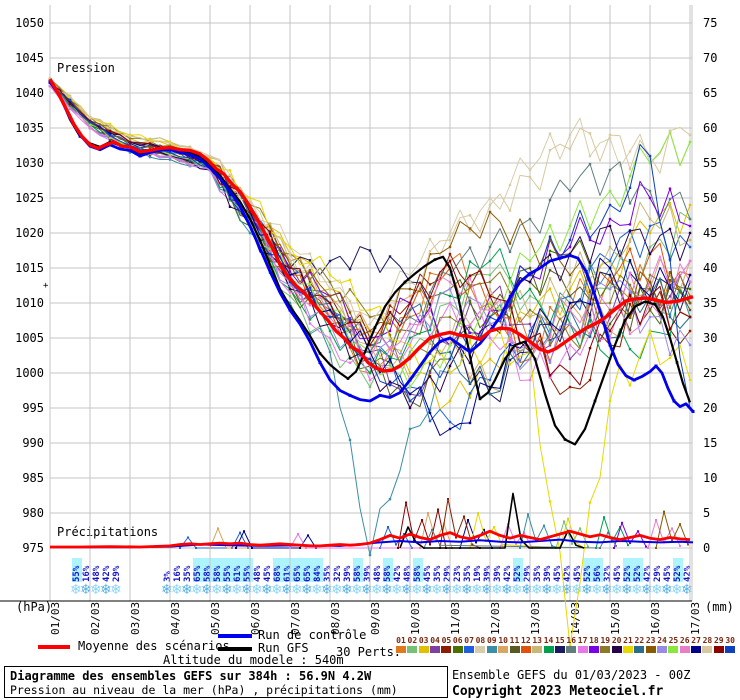  I want to click on precip-tick-label: 0, so click(707, 548).